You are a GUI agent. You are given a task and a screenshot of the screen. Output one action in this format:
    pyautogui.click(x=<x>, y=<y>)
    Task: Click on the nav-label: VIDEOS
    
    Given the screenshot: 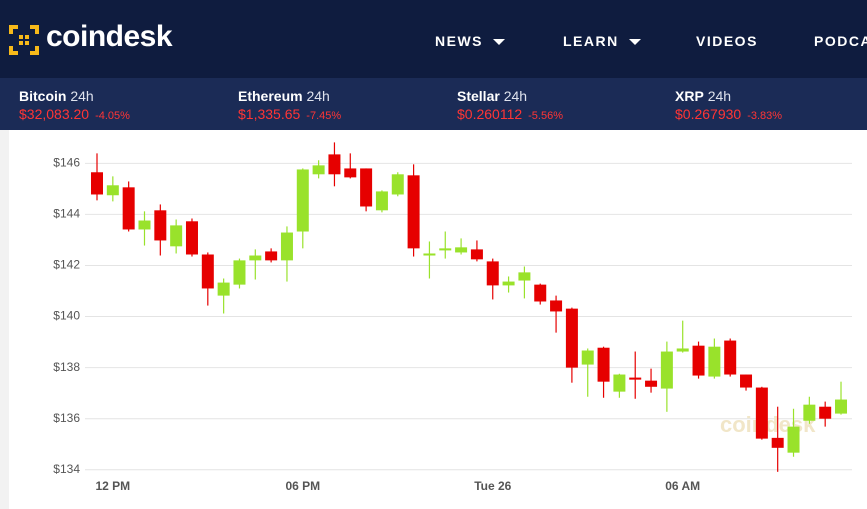 What is the action you would take?
    pyautogui.click(x=727, y=41)
    